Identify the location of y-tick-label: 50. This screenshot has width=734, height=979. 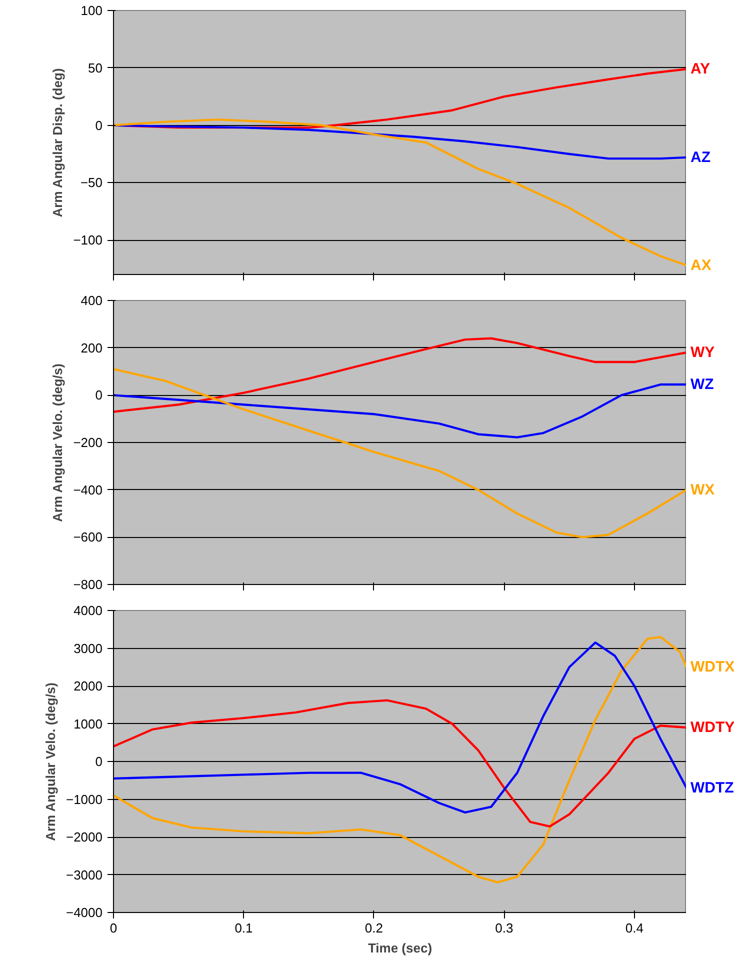
(95, 68).